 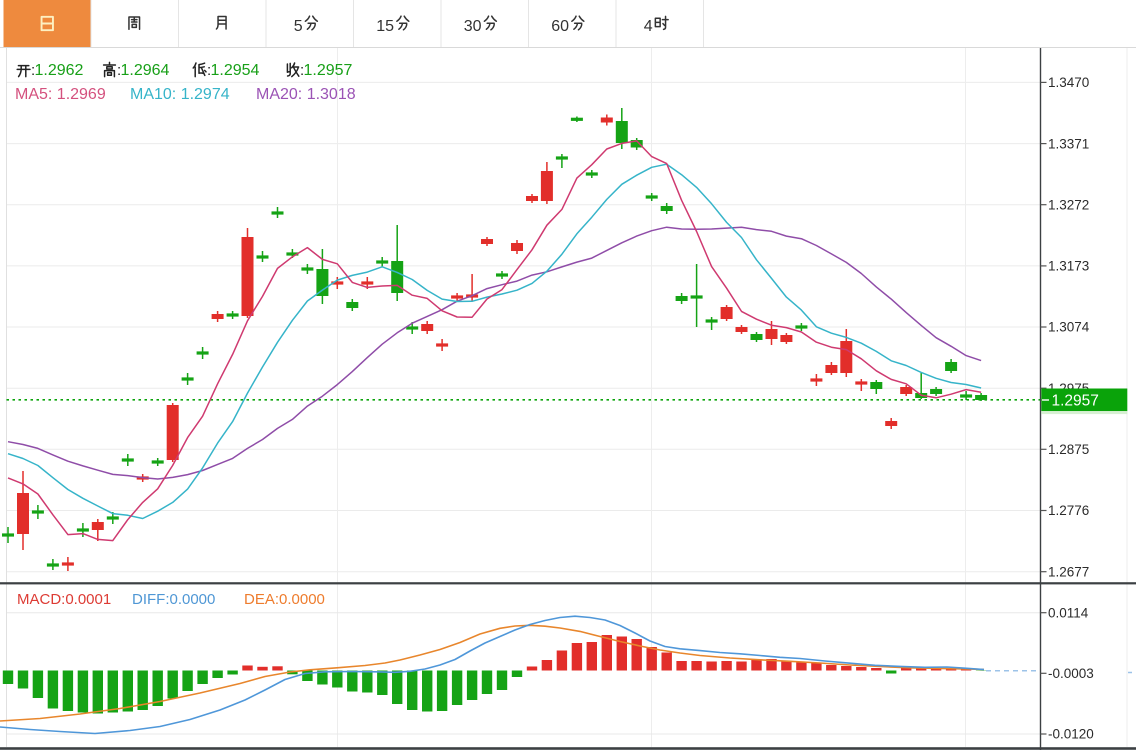 I want to click on svg-text: MA20: 1.3018, so click(x=306, y=94).